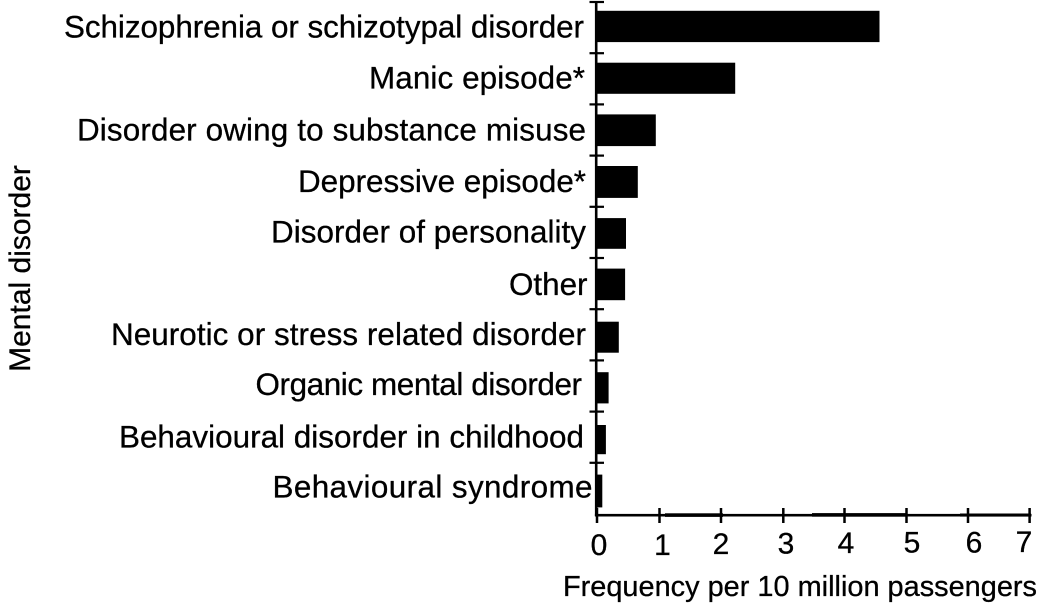 The height and width of the screenshot is (610, 1042). I want to click on svg-text: 7, so click(1024, 542).